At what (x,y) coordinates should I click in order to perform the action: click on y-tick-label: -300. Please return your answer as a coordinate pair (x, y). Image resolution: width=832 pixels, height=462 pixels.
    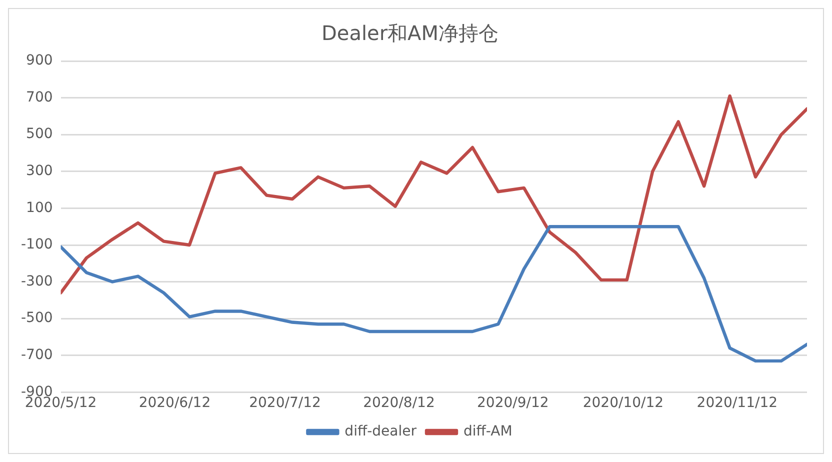
    Looking at the image, I should click on (36, 281).